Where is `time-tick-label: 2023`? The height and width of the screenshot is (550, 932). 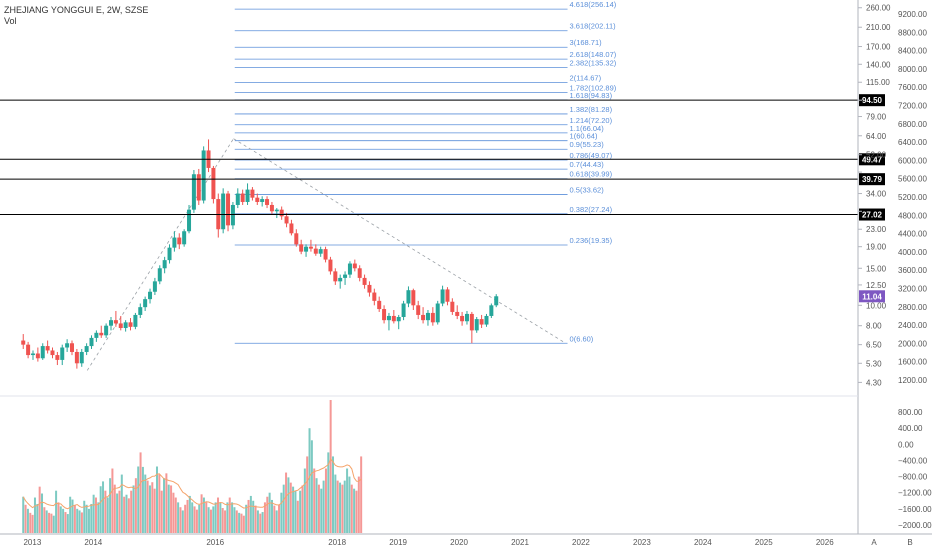 time-tick-label: 2023 is located at coordinates (642, 542).